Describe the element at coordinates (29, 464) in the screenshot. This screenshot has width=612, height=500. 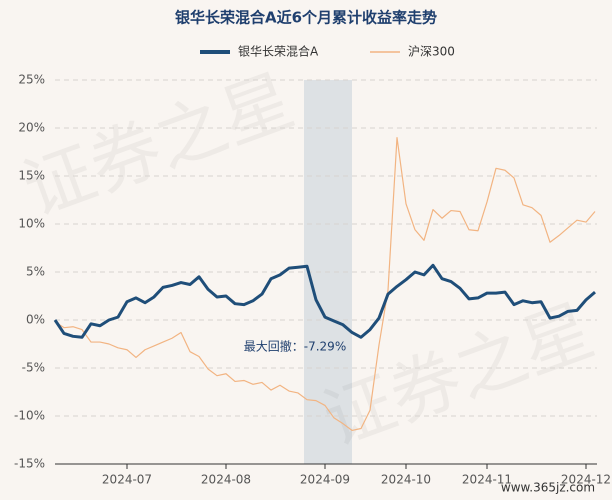
I see `y-tick-label: -15%` at that location.